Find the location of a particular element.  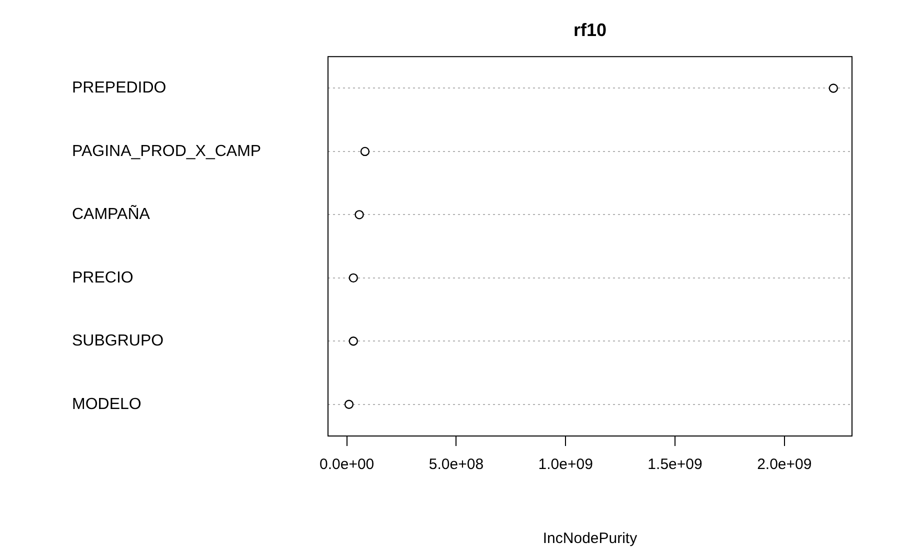

x-axis-title: IncNodePurity is located at coordinates (590, 539).